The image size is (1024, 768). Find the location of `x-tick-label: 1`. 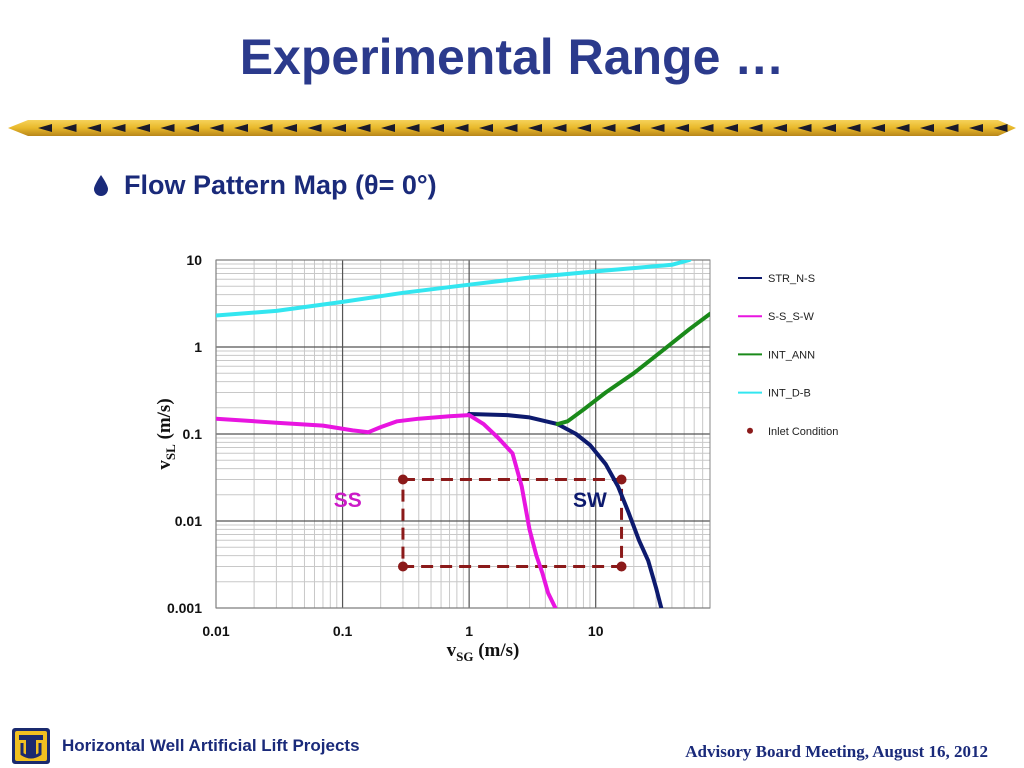

x-tick-label: 1 is located at coordinates (469, 631).